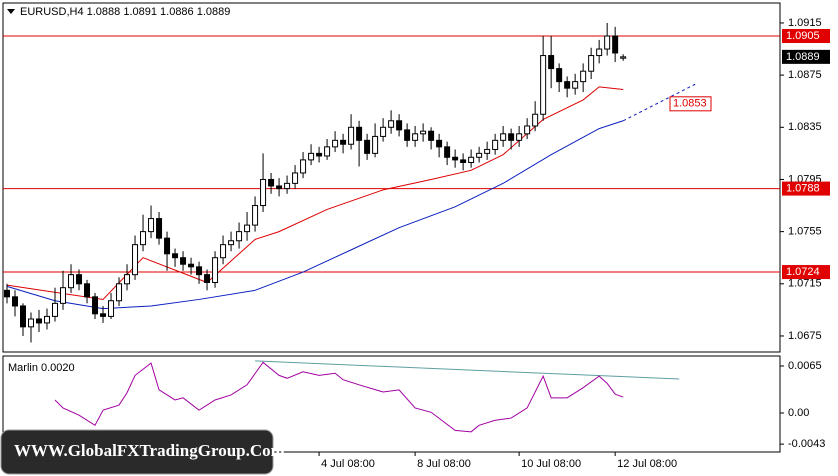 The width and height of the screenshot is (838, 476). I want to click on y-tick-label: 1.0675, so click(805, 336).